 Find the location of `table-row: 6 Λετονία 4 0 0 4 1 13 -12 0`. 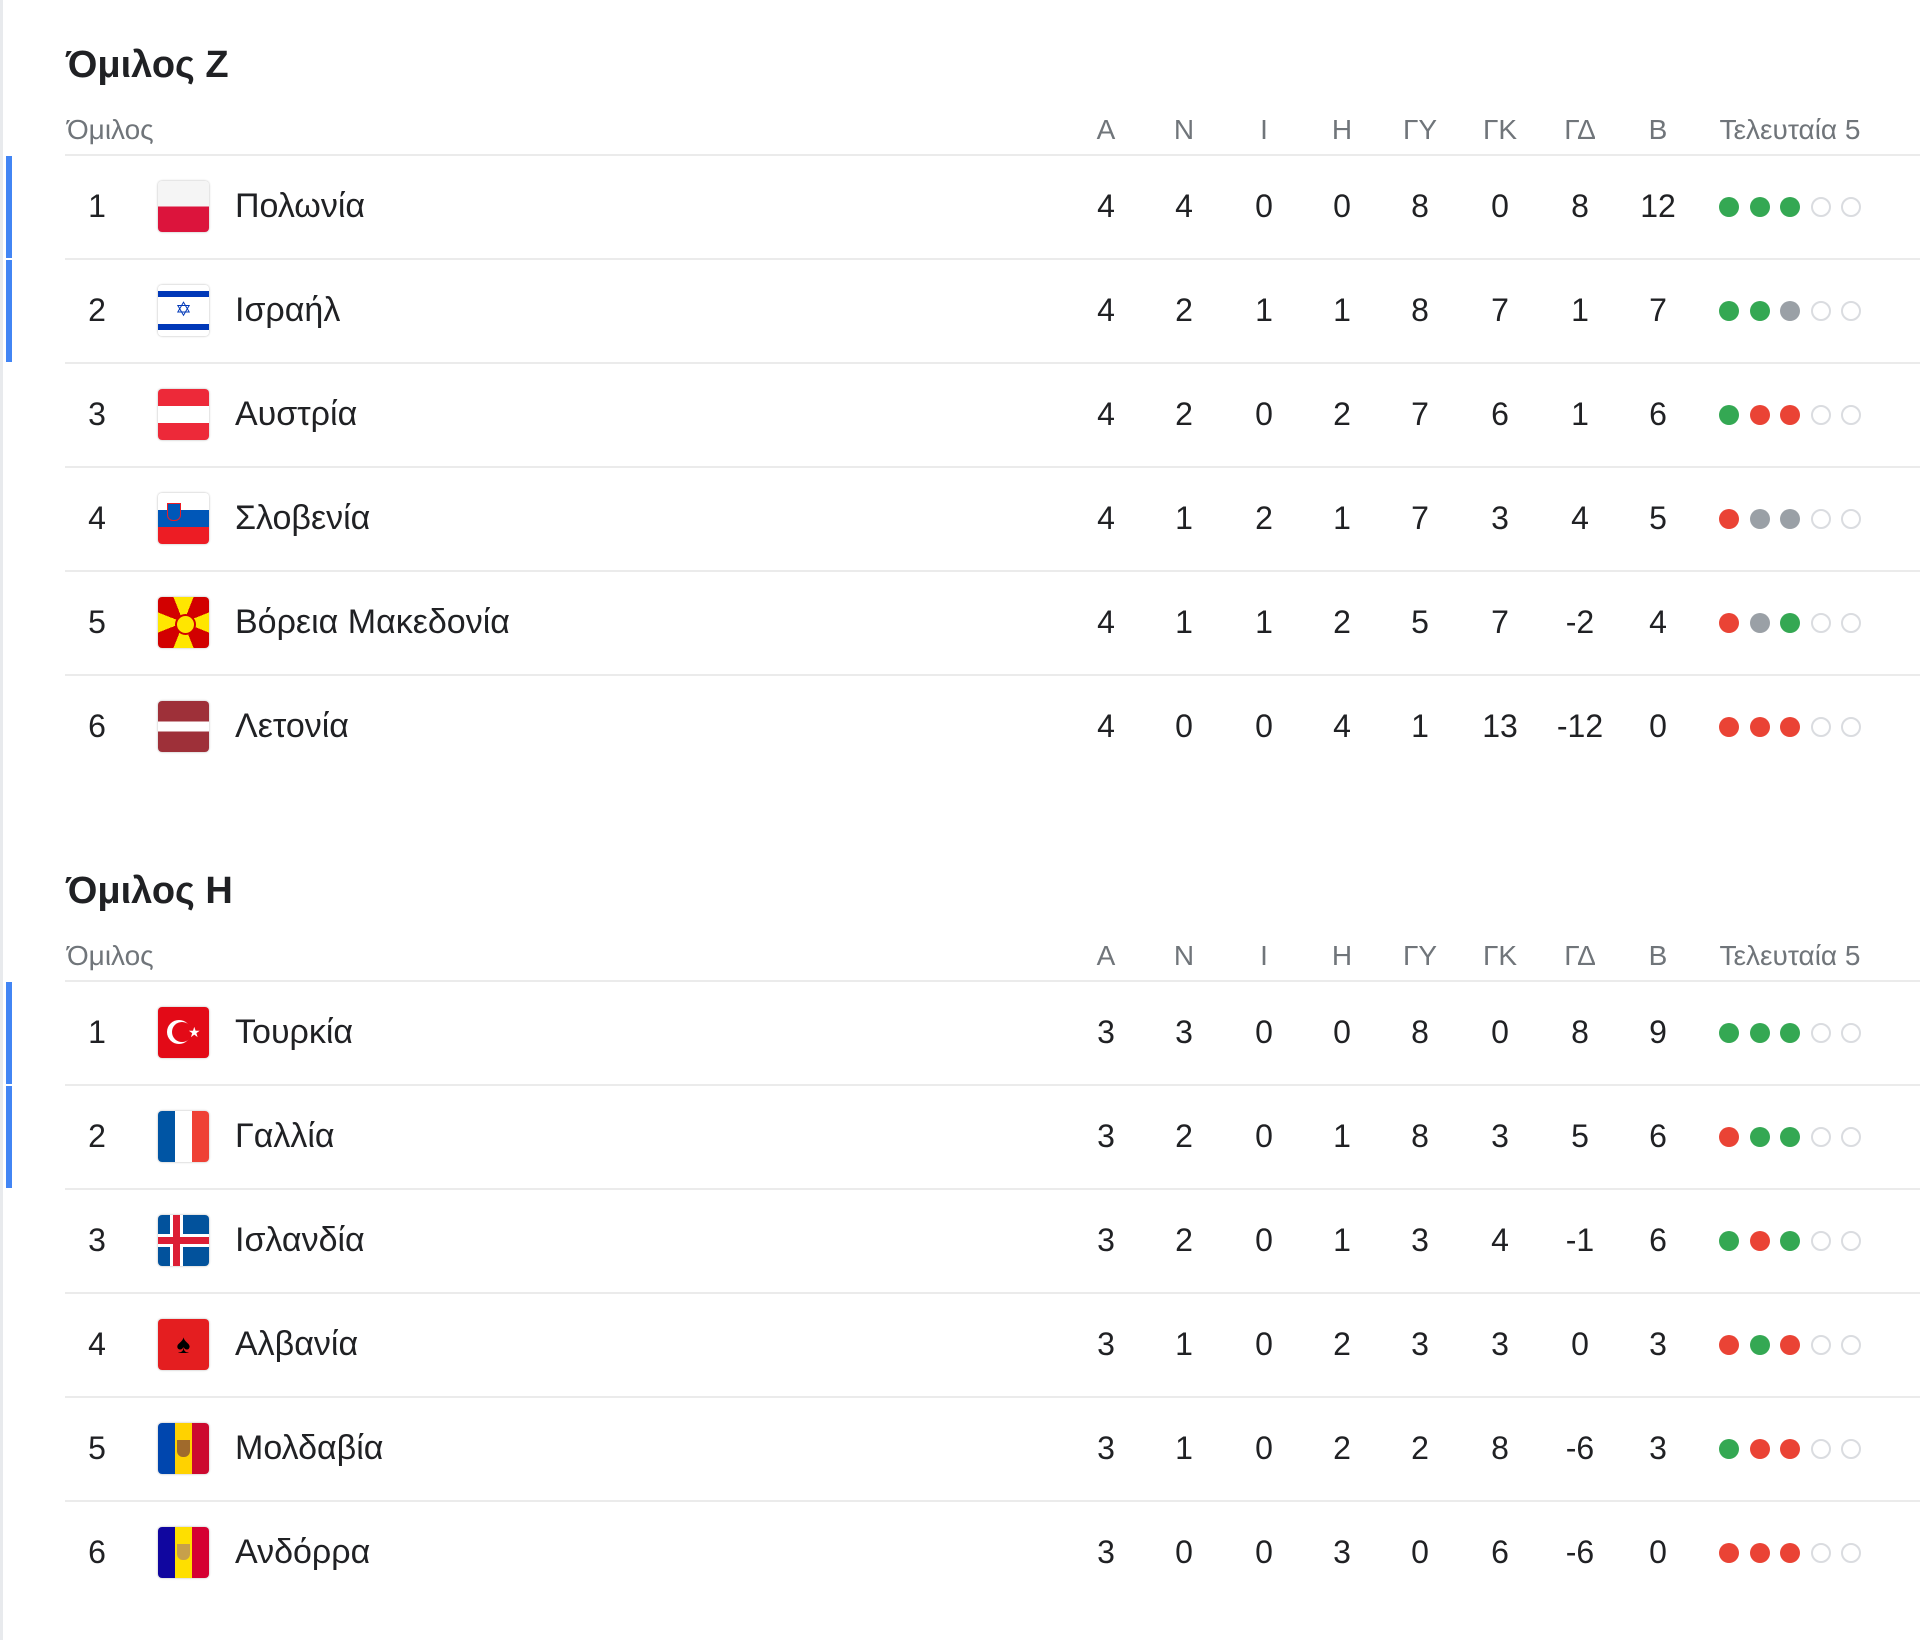

table-row: 6 Λετονία 4 0 0 4 1 13 -12 0 is located at coordinates (960, 726).